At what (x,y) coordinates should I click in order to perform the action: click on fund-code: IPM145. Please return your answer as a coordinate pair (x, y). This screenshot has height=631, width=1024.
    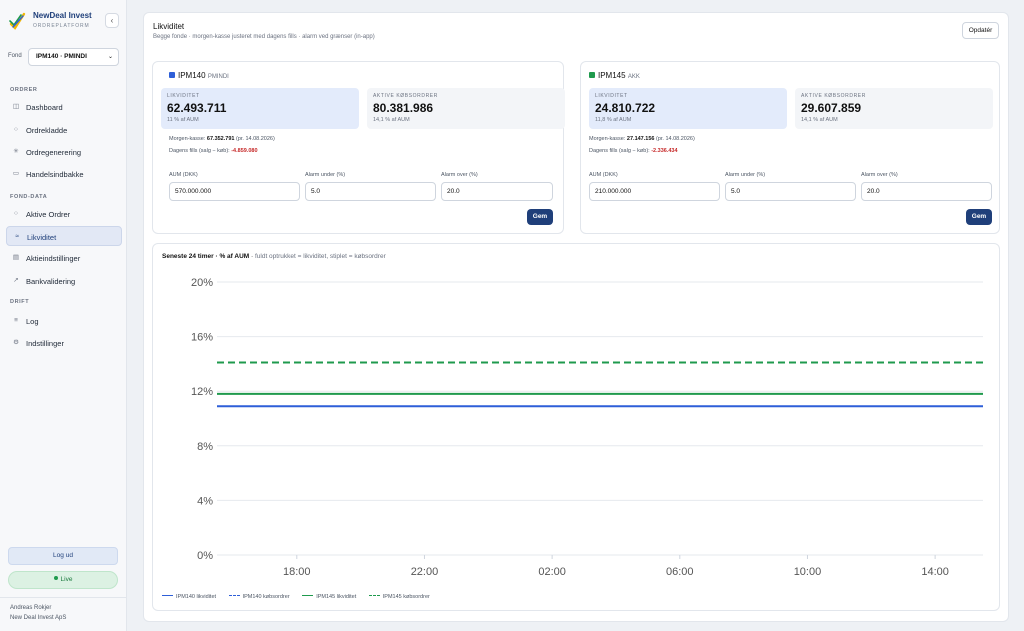
    Looking at the image, I should click on (612, 75).